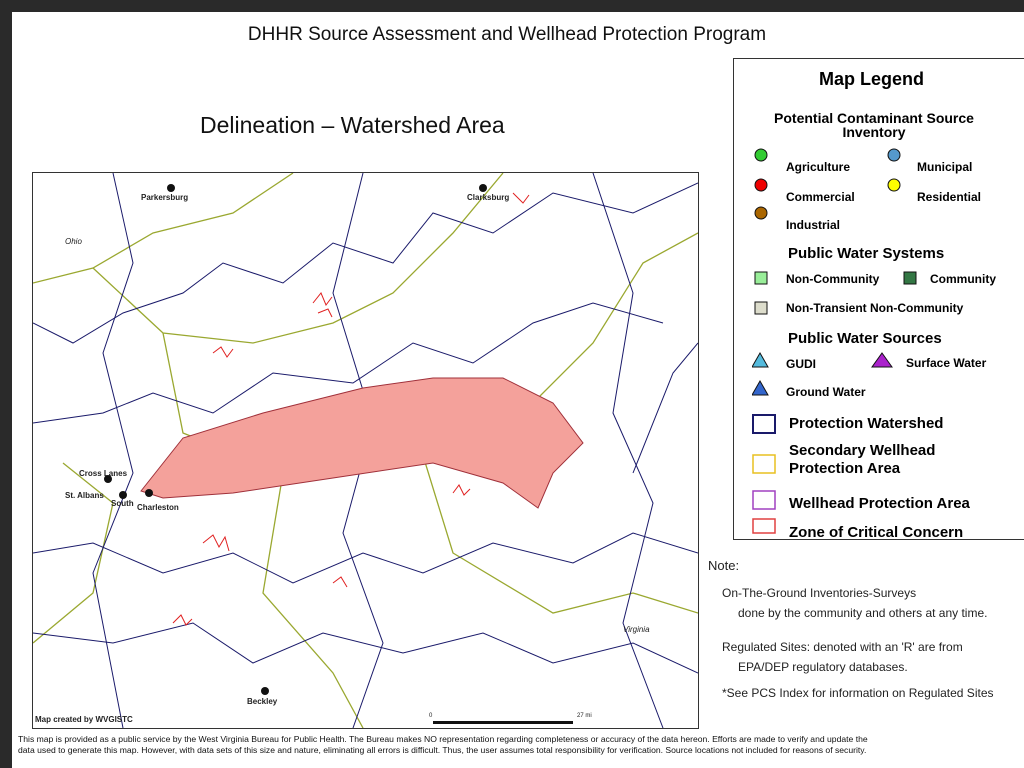  I want to click on legend-item: Industrial, so click(813, 225).